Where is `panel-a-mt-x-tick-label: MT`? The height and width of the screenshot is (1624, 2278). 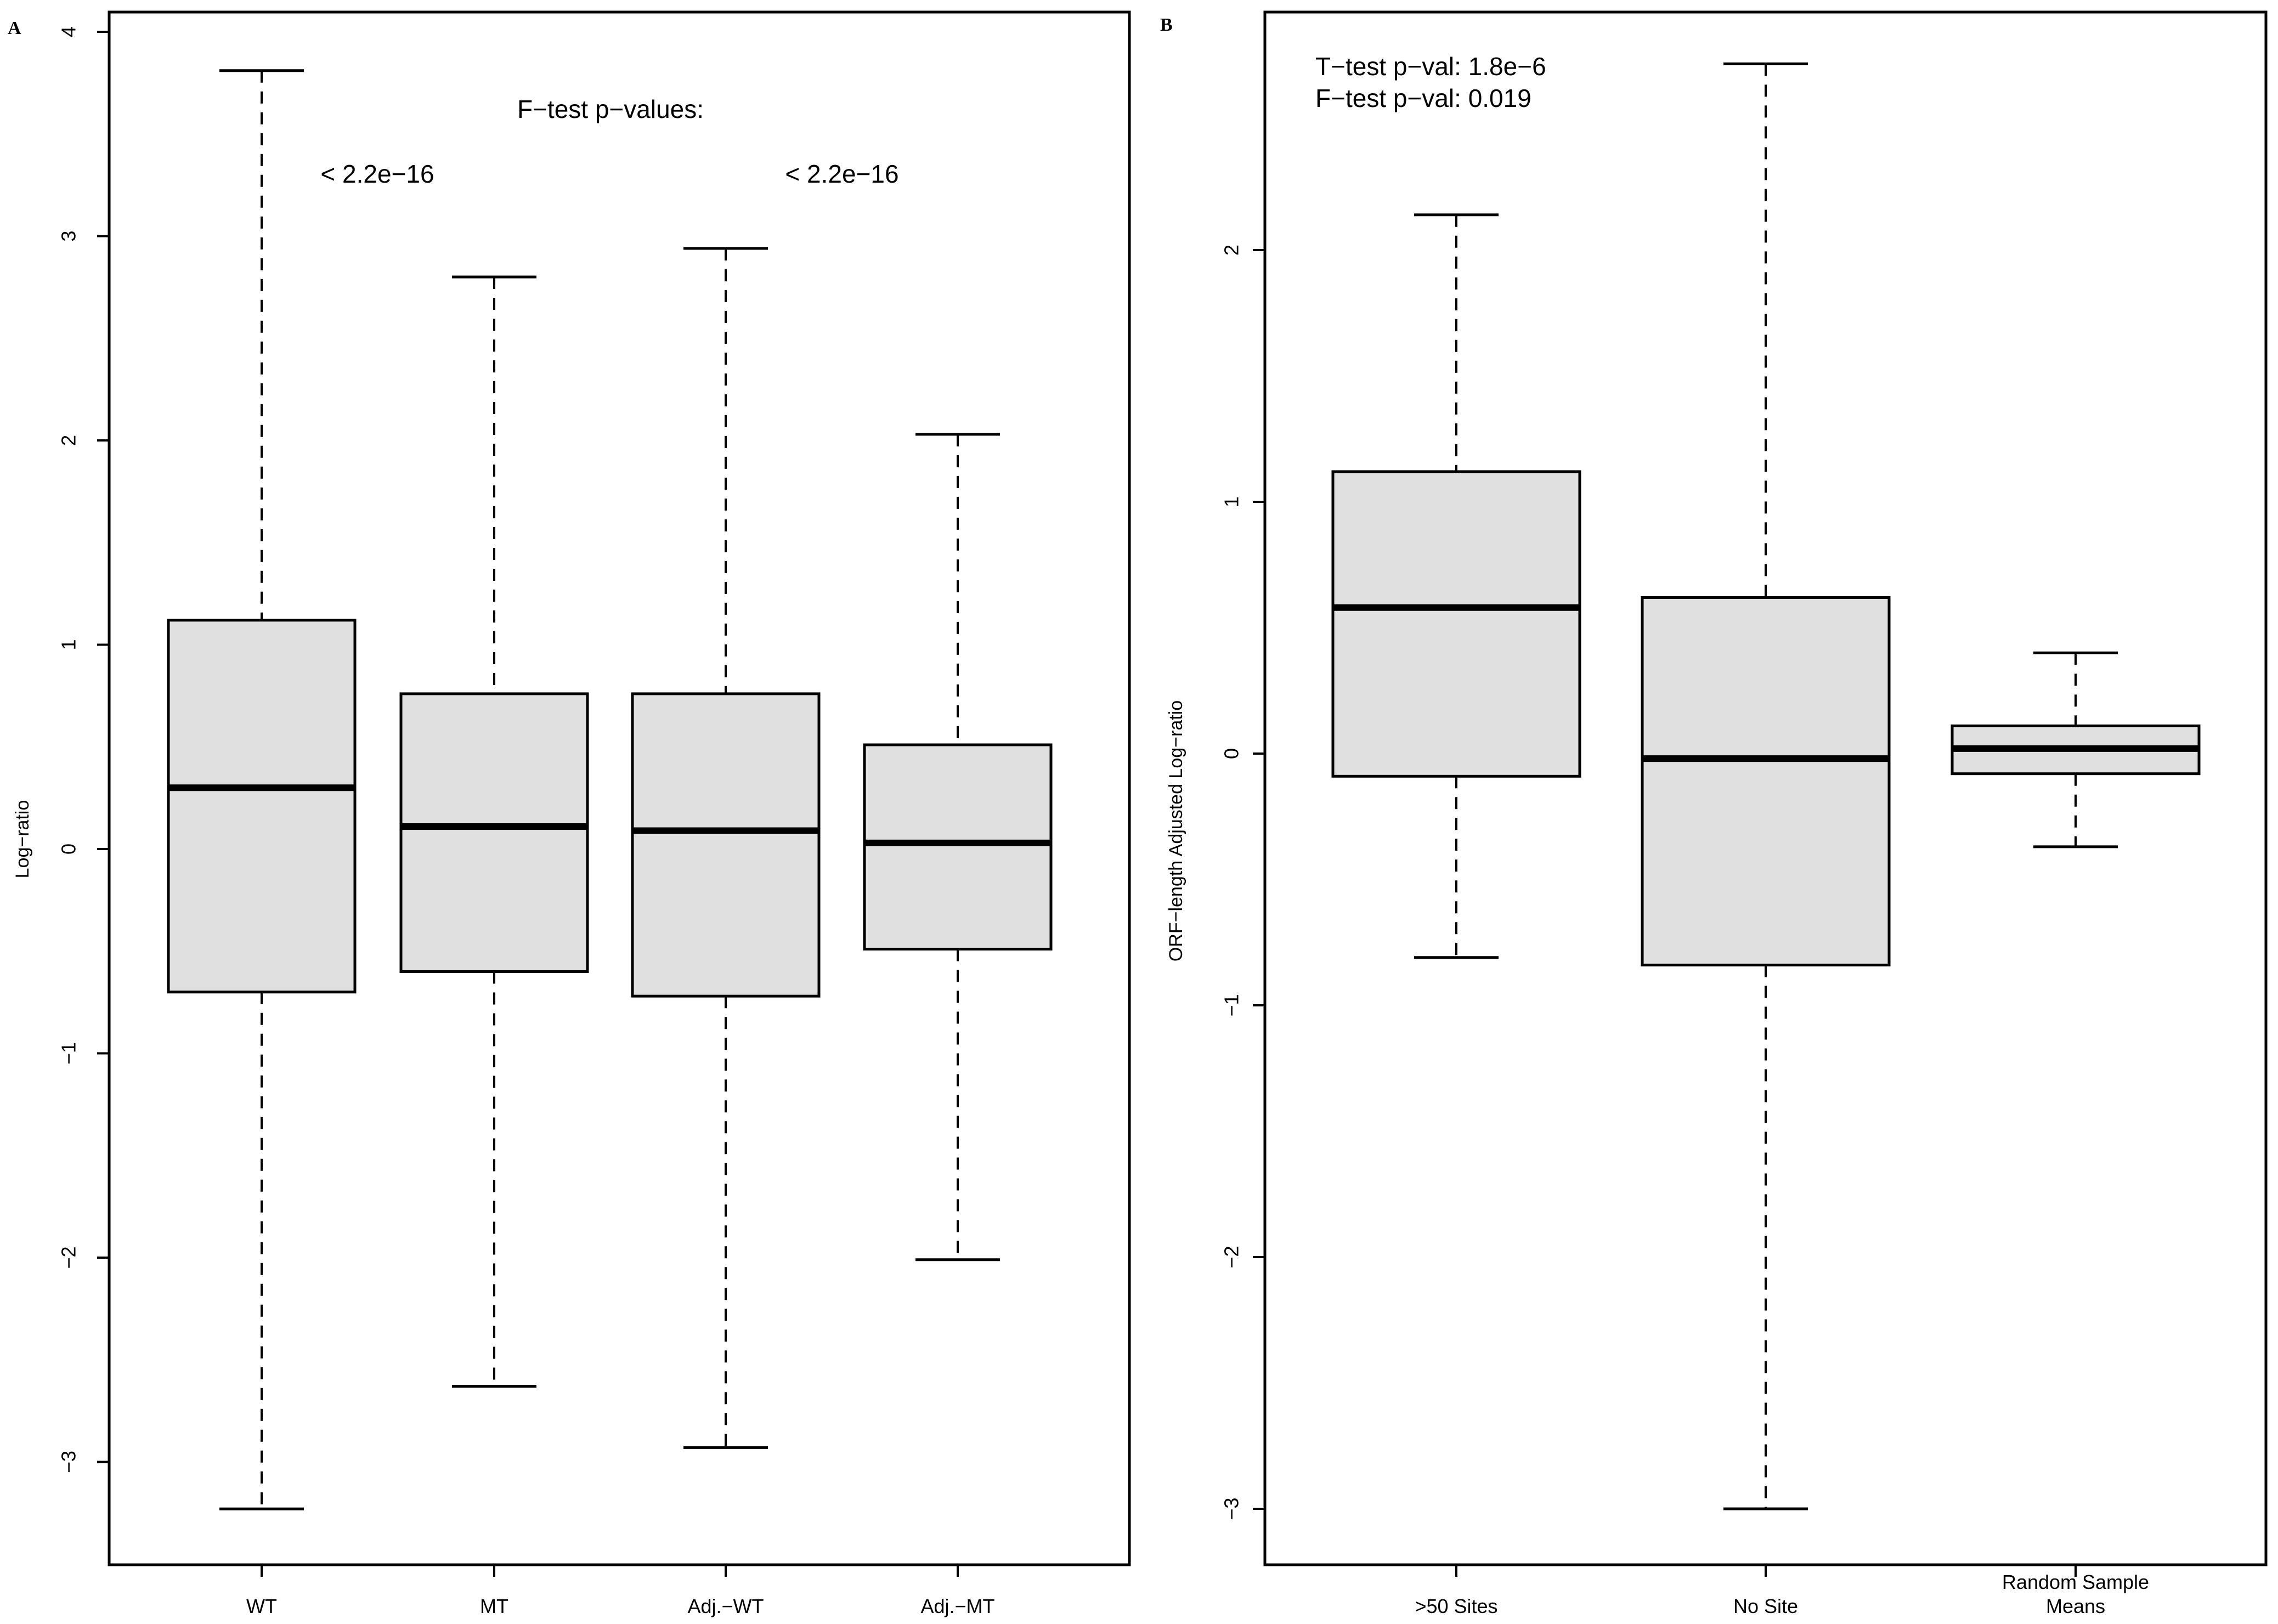
panel-a-mt-x-tick-label: MT is located at coordinates (494, 1606).